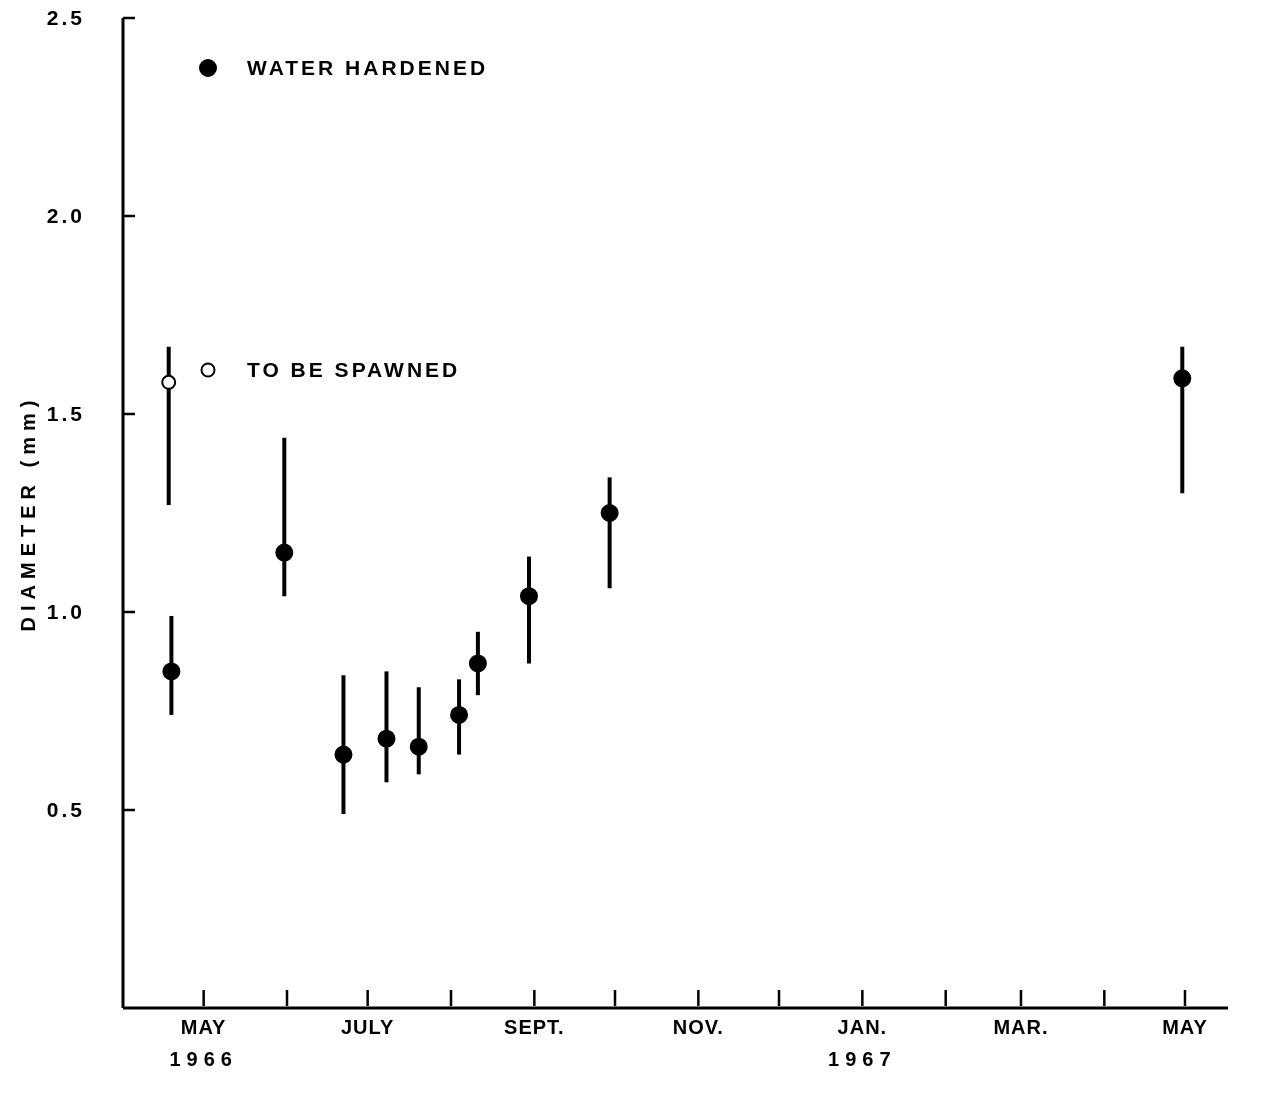 This screenshot has height=1100, width=1269. Describe the element at coordinates (65, 17) in the screenshot. I see `y-tick-label: 2.5` at that location.